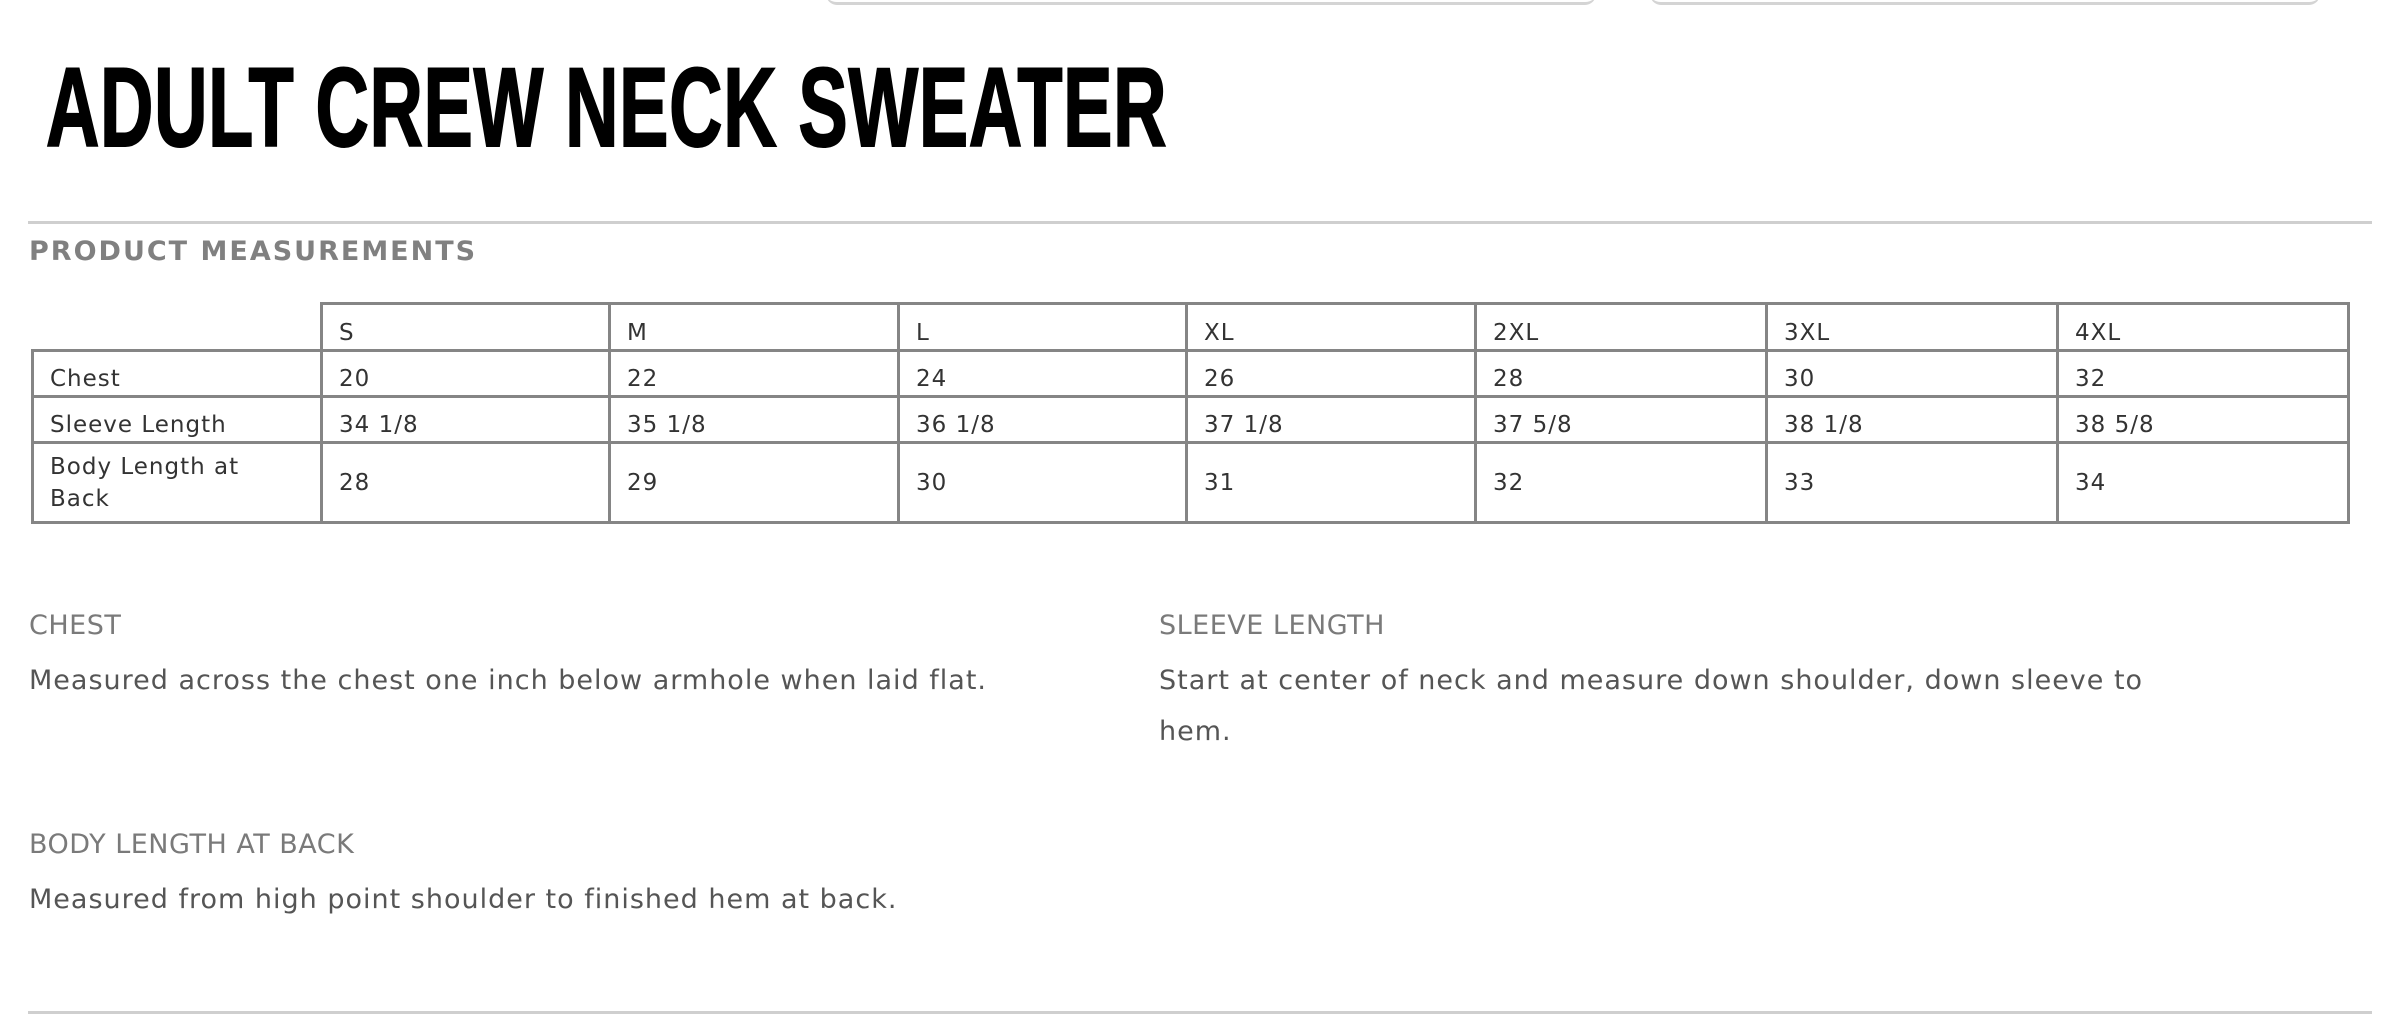 The height and width of the screenshot is (1015, 2400). Describe the element at coordinates (177, 419) in the screenshot. I see `row-label: Sleeve Length` at that location.